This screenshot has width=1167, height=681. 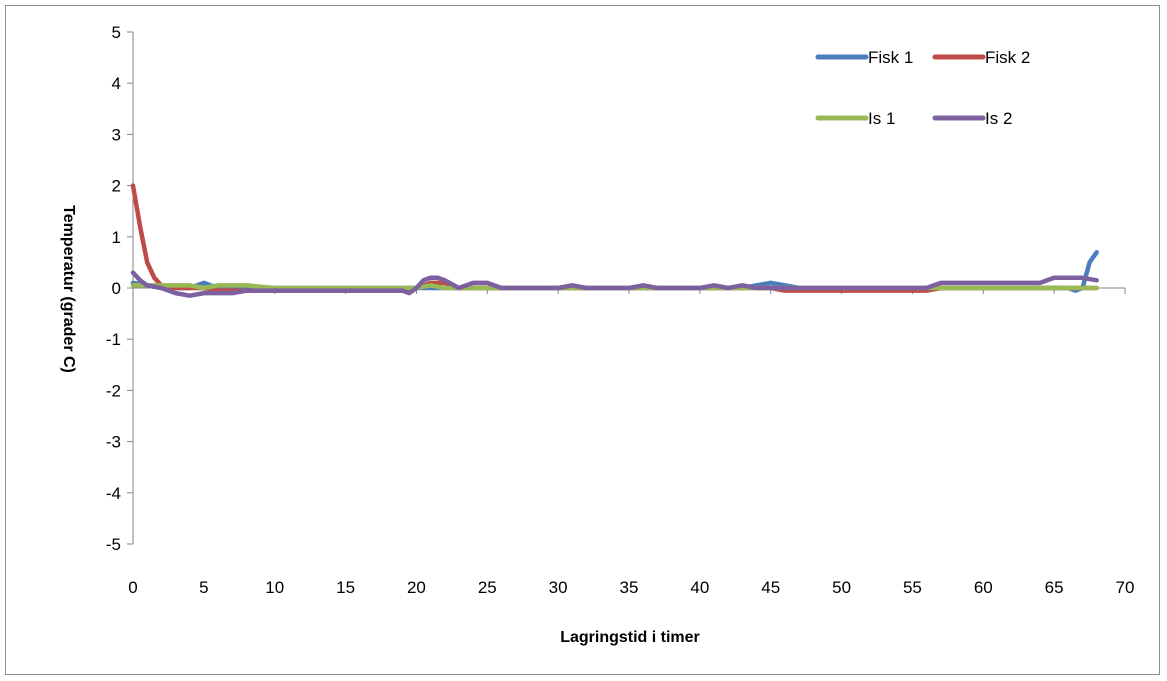 I want to click on legend-label: Fisk 2, so click(x=1007, y=57).